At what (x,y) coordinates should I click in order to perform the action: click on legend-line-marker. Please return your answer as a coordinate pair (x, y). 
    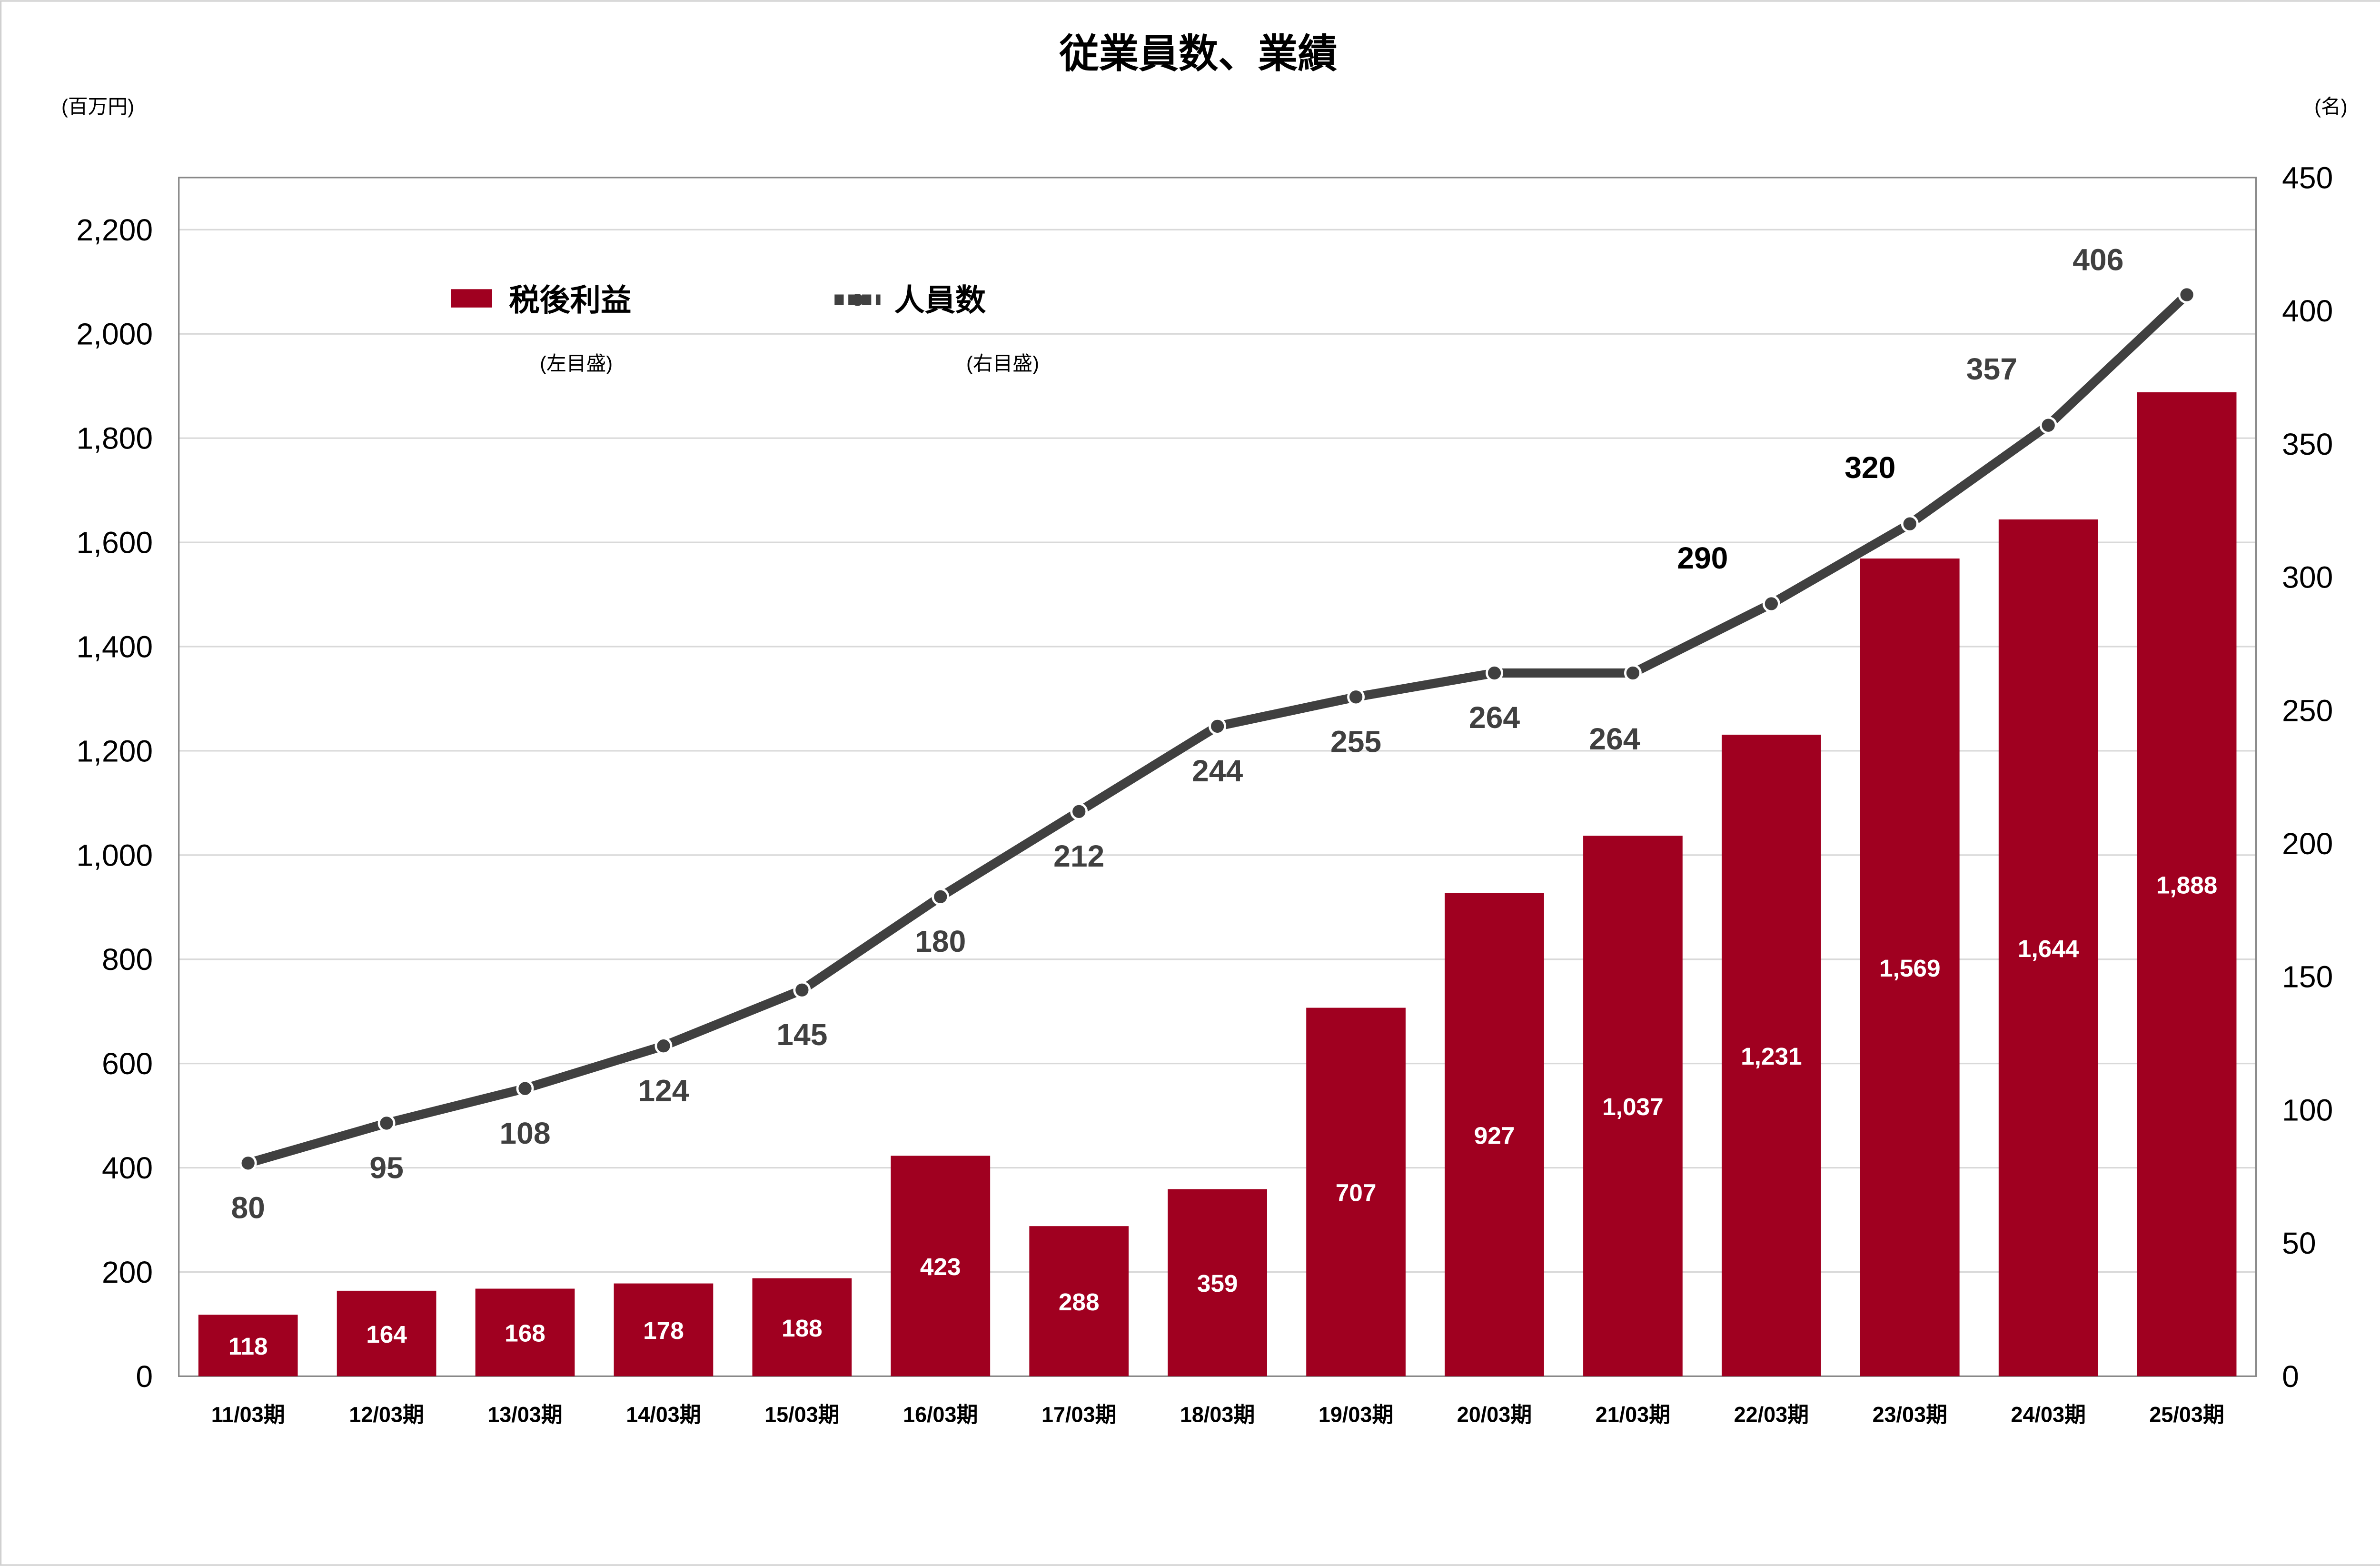
    Looking at the image, I should click on (857, 299).